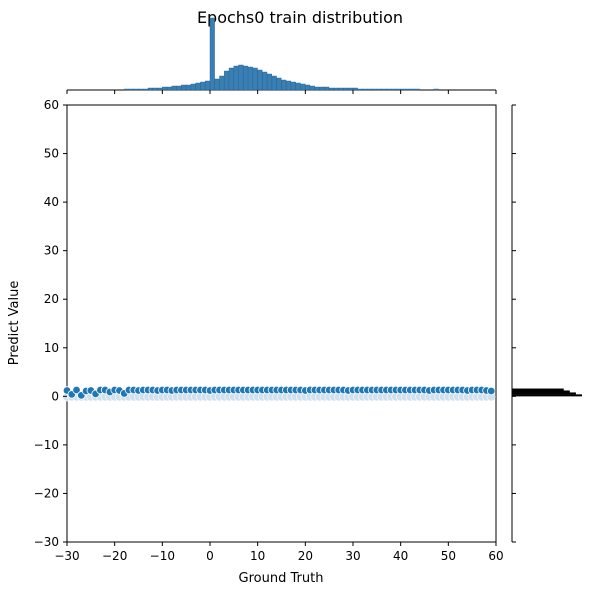  I want to click on x-tick-label: 60, so click(495, 556).